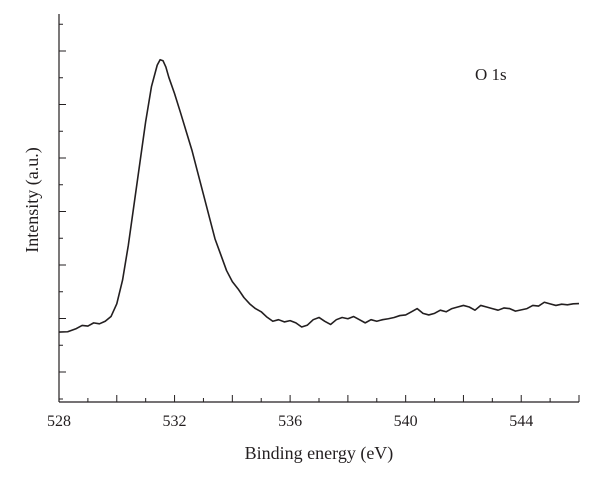  What do you see at coordinates (32, 199) in the screenshot?
I see `y-axis-label: Intensity (a.u.)` at bounding box center [32, 199].